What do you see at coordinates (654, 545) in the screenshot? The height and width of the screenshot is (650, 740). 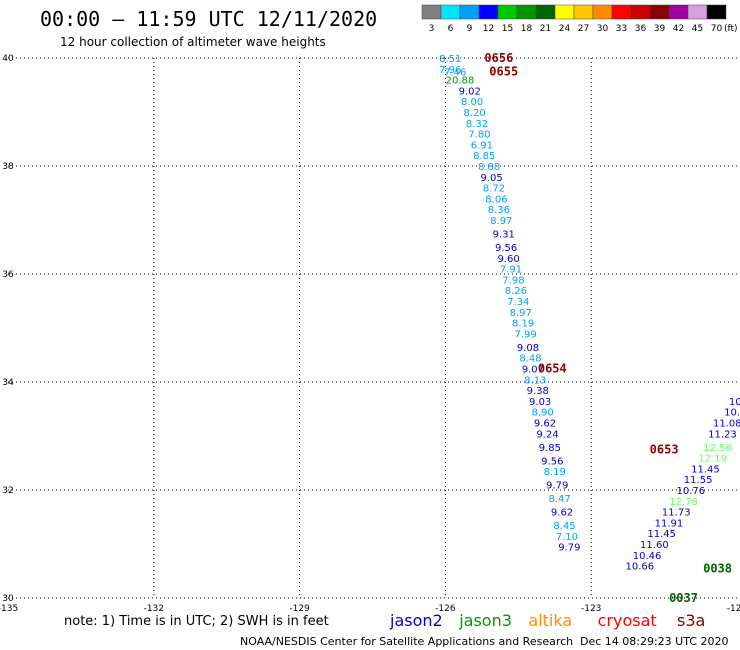 I see `wave-height-label: 11.60` at bounding box center [654, 545].